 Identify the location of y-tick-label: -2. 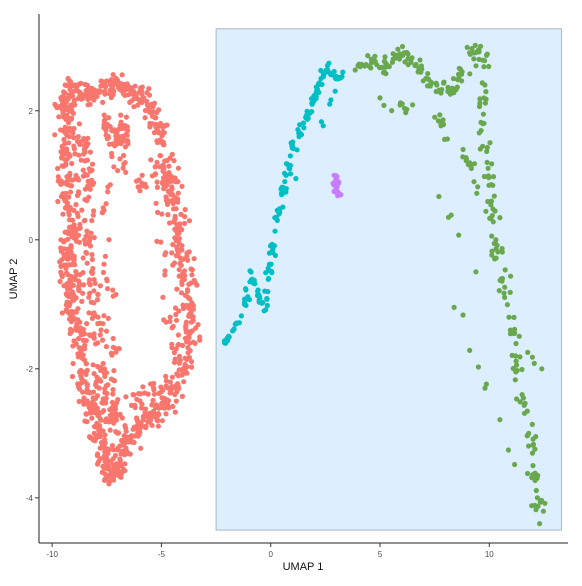
(30, 369).